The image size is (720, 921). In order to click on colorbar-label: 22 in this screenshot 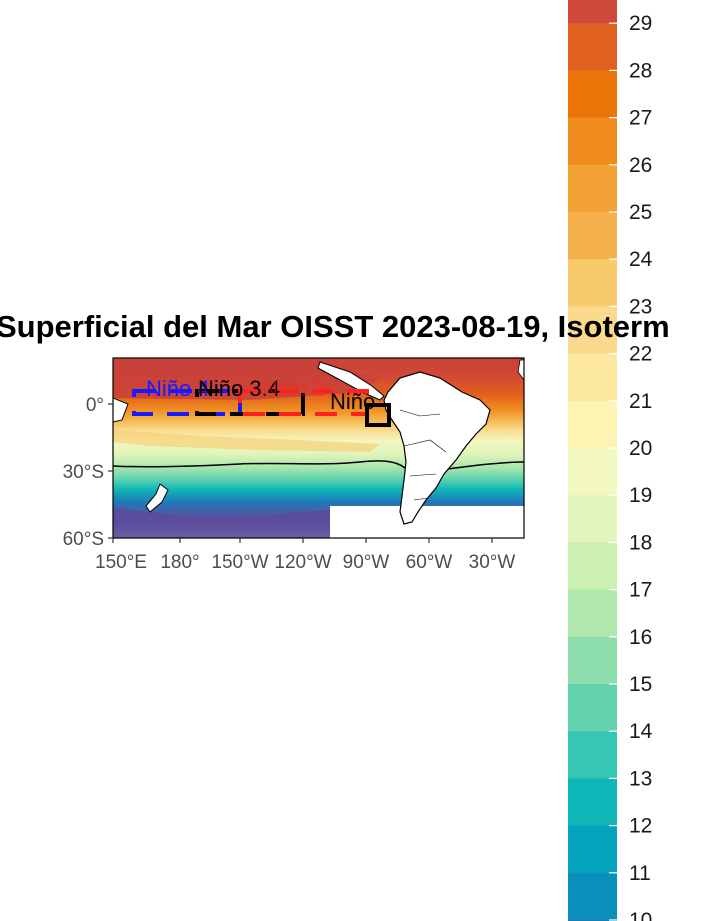, I will do `click(640, 354)`.